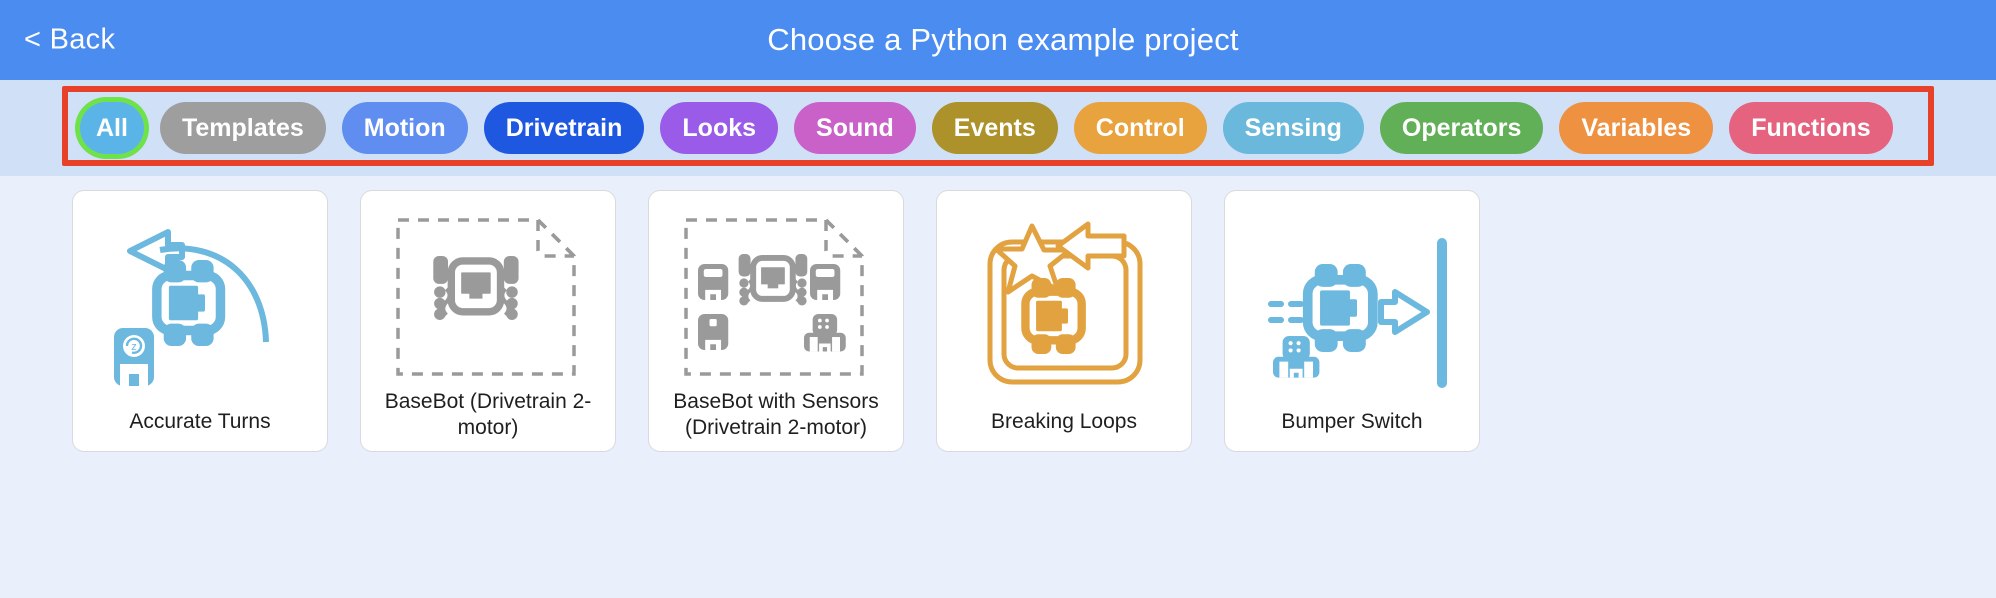  What do you see at coordinates (69, 40) in the screenshot?
I see `back-button: < Back` at bounding box center [69, 40].